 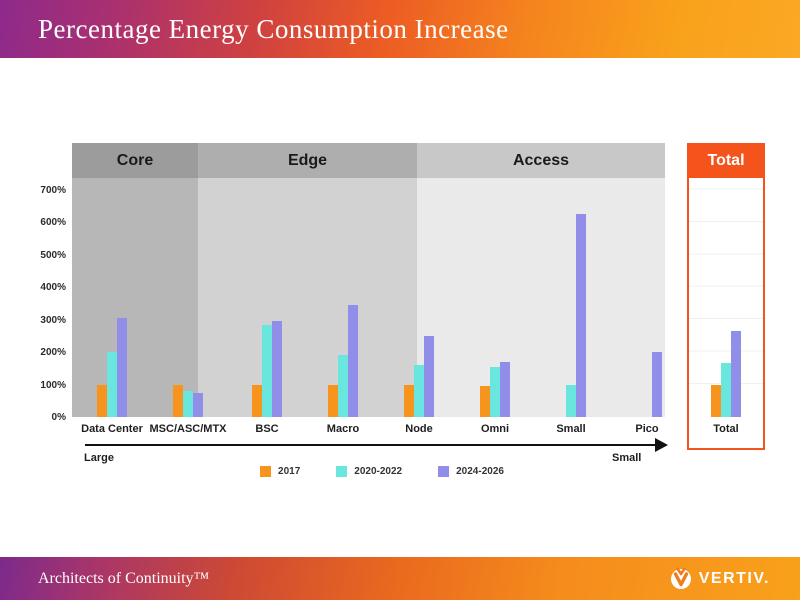 I want to click on bar-2020-2022-Omni, so click(x=495, y=391).